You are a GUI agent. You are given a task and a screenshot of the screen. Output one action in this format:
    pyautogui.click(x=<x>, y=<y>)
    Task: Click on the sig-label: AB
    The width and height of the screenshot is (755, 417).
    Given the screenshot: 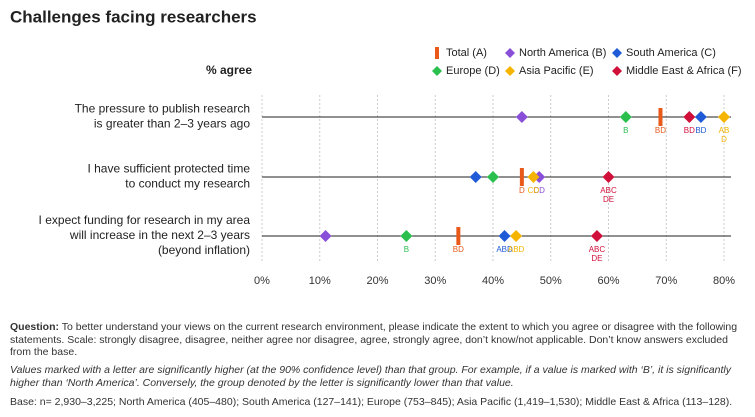 What is the action you would take?
    pyautogui.click(x=724, y=130)
    